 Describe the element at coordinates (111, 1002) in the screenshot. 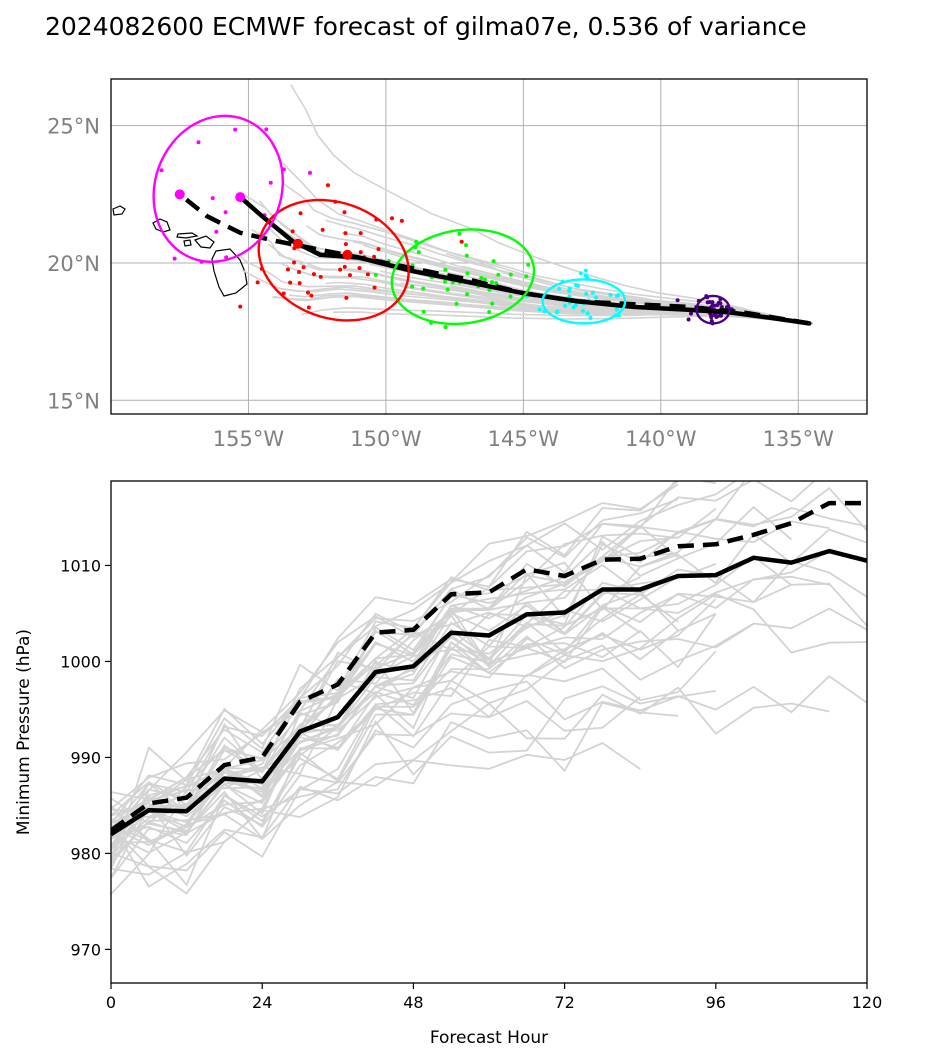

I see `x-tick-label: 0` at that location.